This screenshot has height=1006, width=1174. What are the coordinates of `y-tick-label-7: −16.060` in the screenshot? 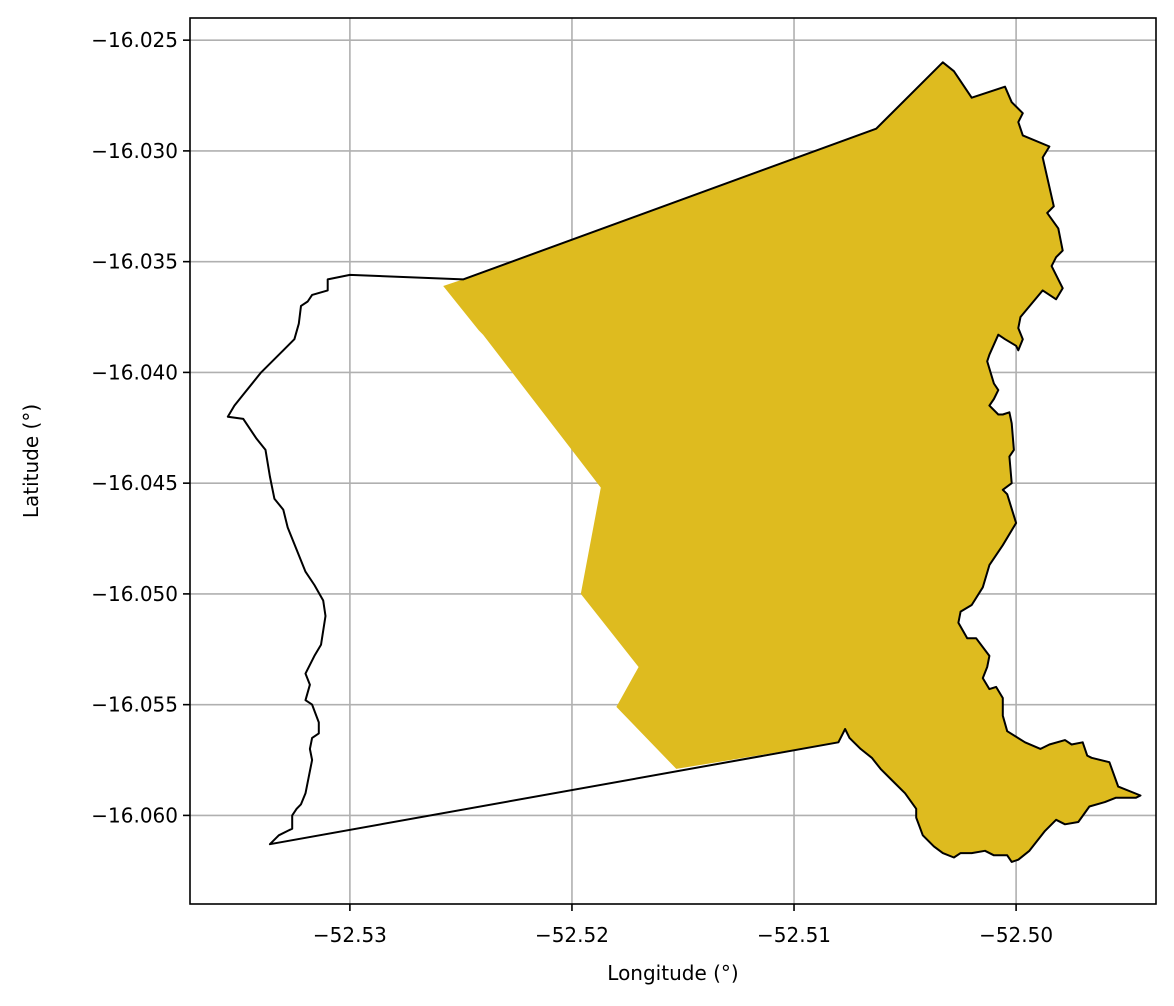 It's located at (134, 815).